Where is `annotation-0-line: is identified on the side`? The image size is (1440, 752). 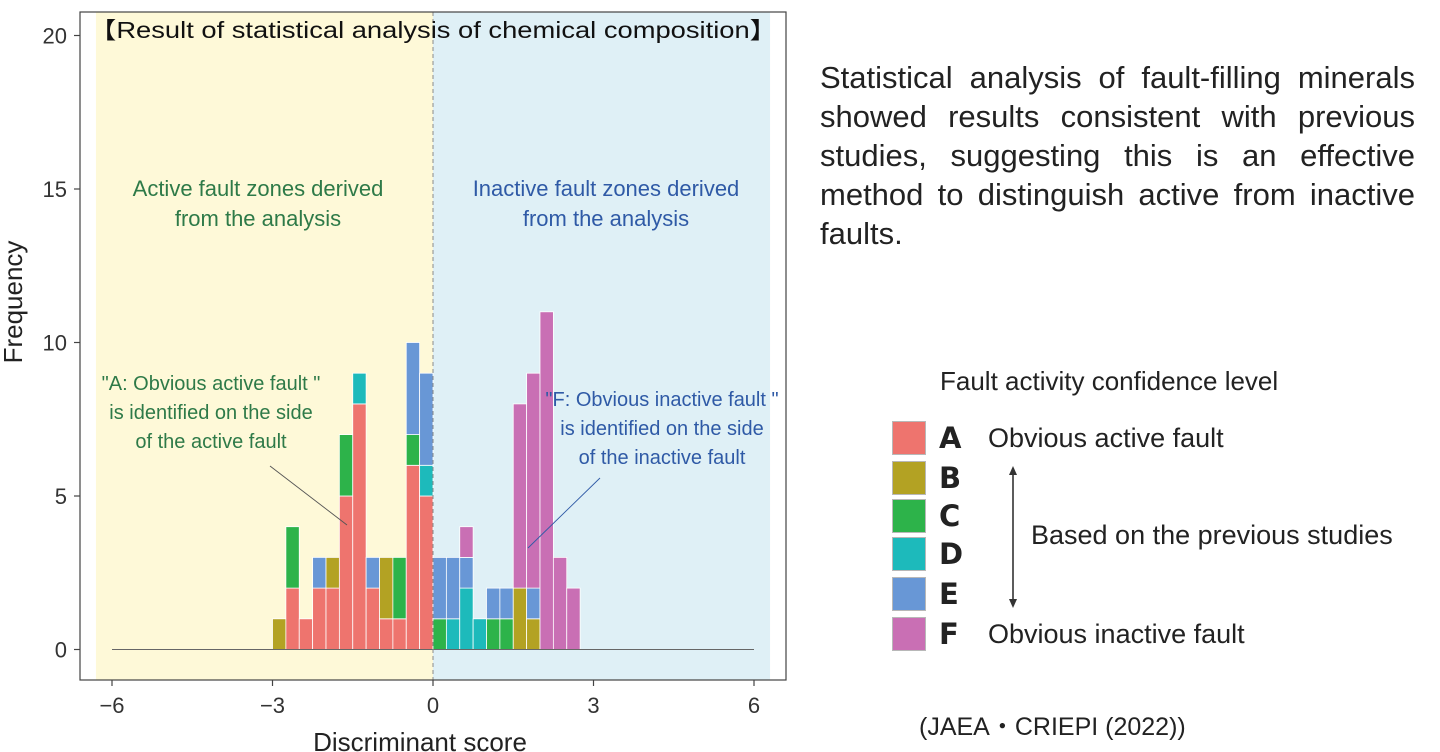
annotation-0-line: is identified on the side is located at coordinates (210, 413).